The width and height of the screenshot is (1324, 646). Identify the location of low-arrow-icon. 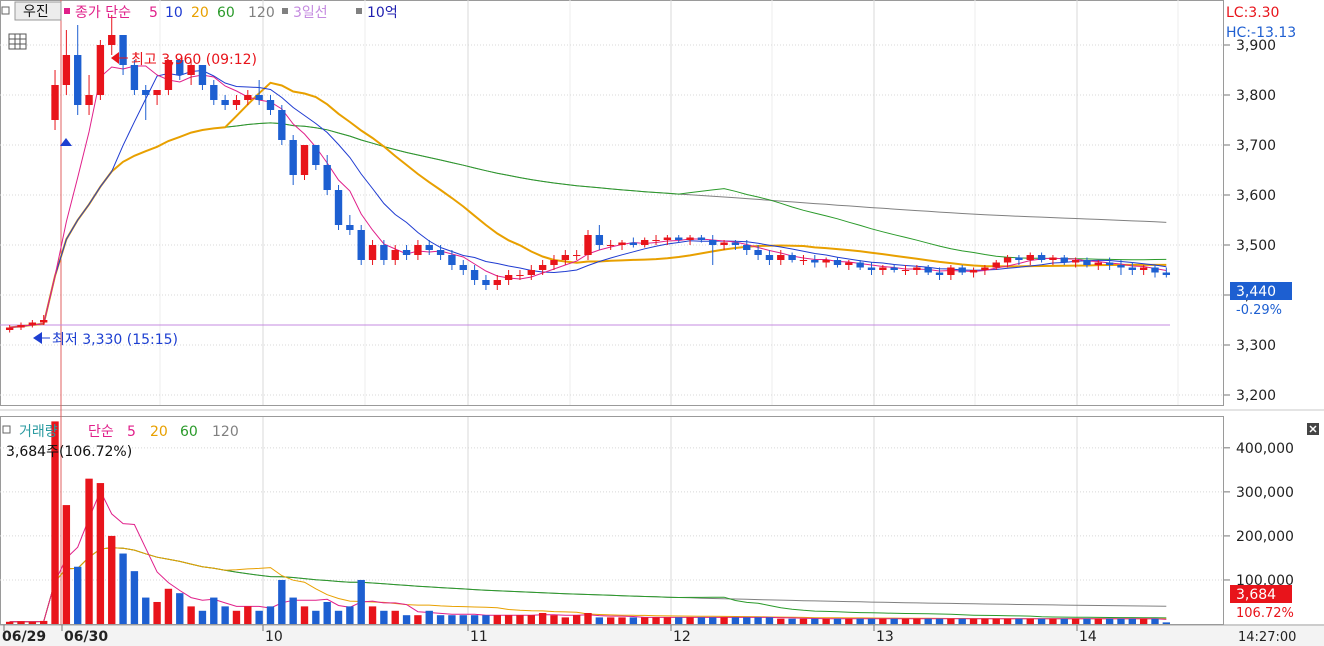
(37, 338).